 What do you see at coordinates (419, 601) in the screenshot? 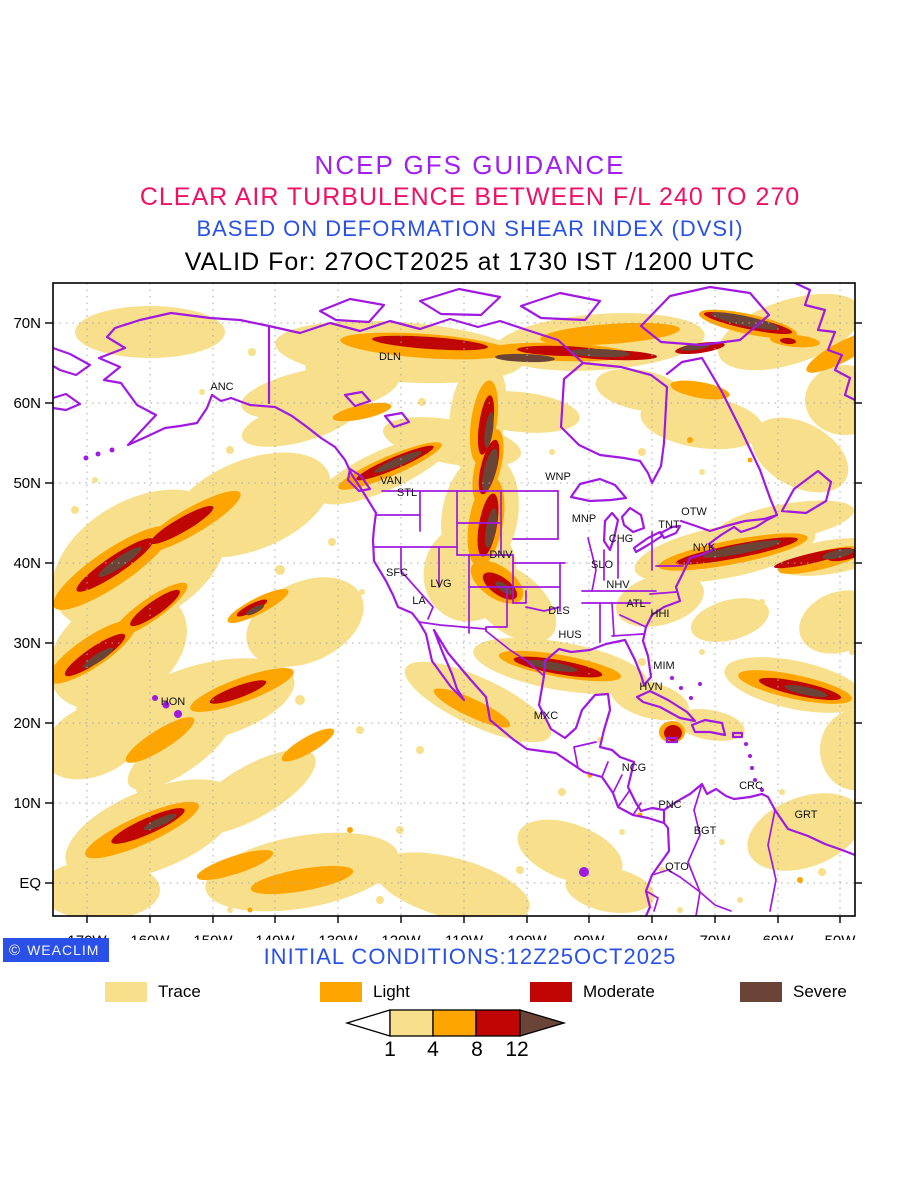
I see `station-label-LA: LA` at bounding box center [419, 601].